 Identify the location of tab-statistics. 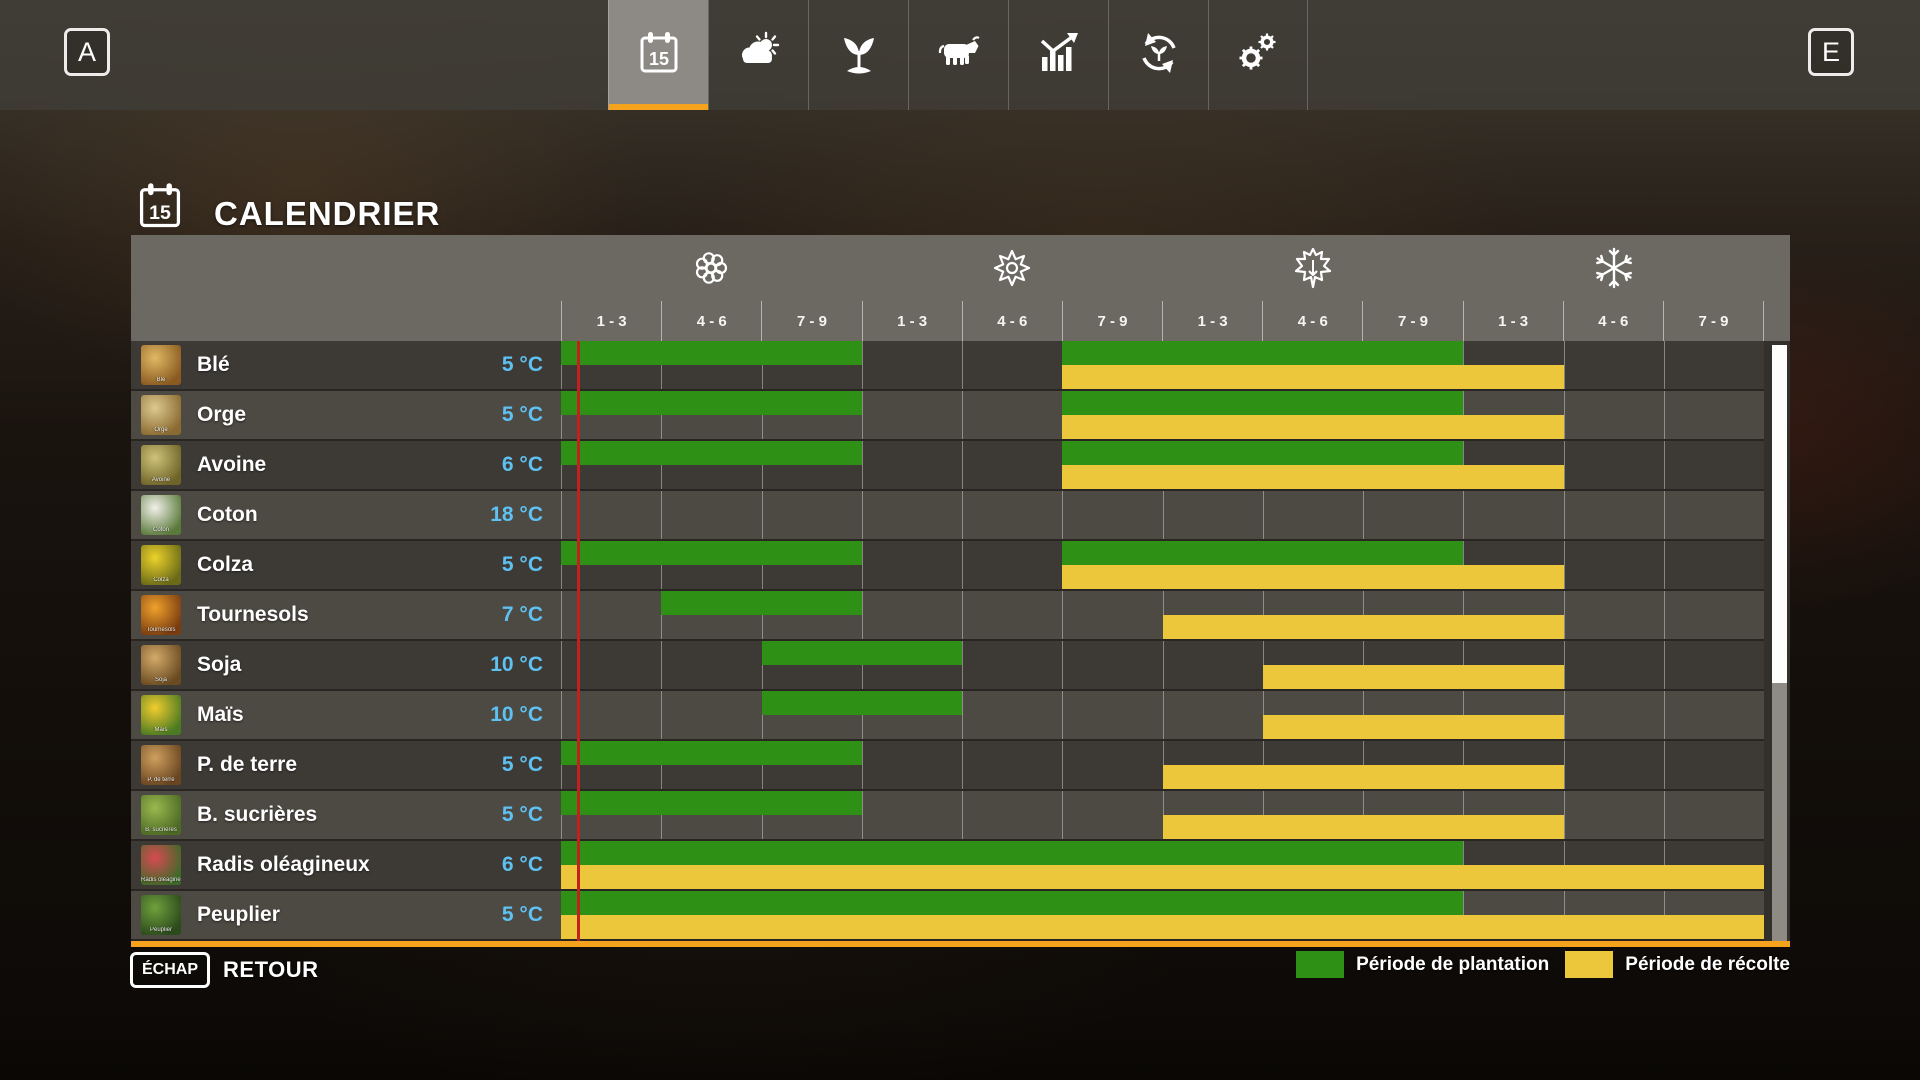
(1058, 55).